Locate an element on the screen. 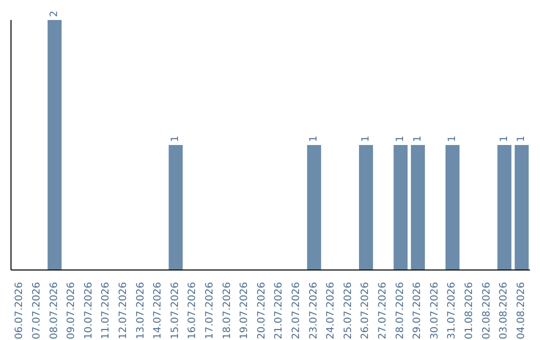  x-tick-label: 15.07.2026 is located at coordinates (175, 311).